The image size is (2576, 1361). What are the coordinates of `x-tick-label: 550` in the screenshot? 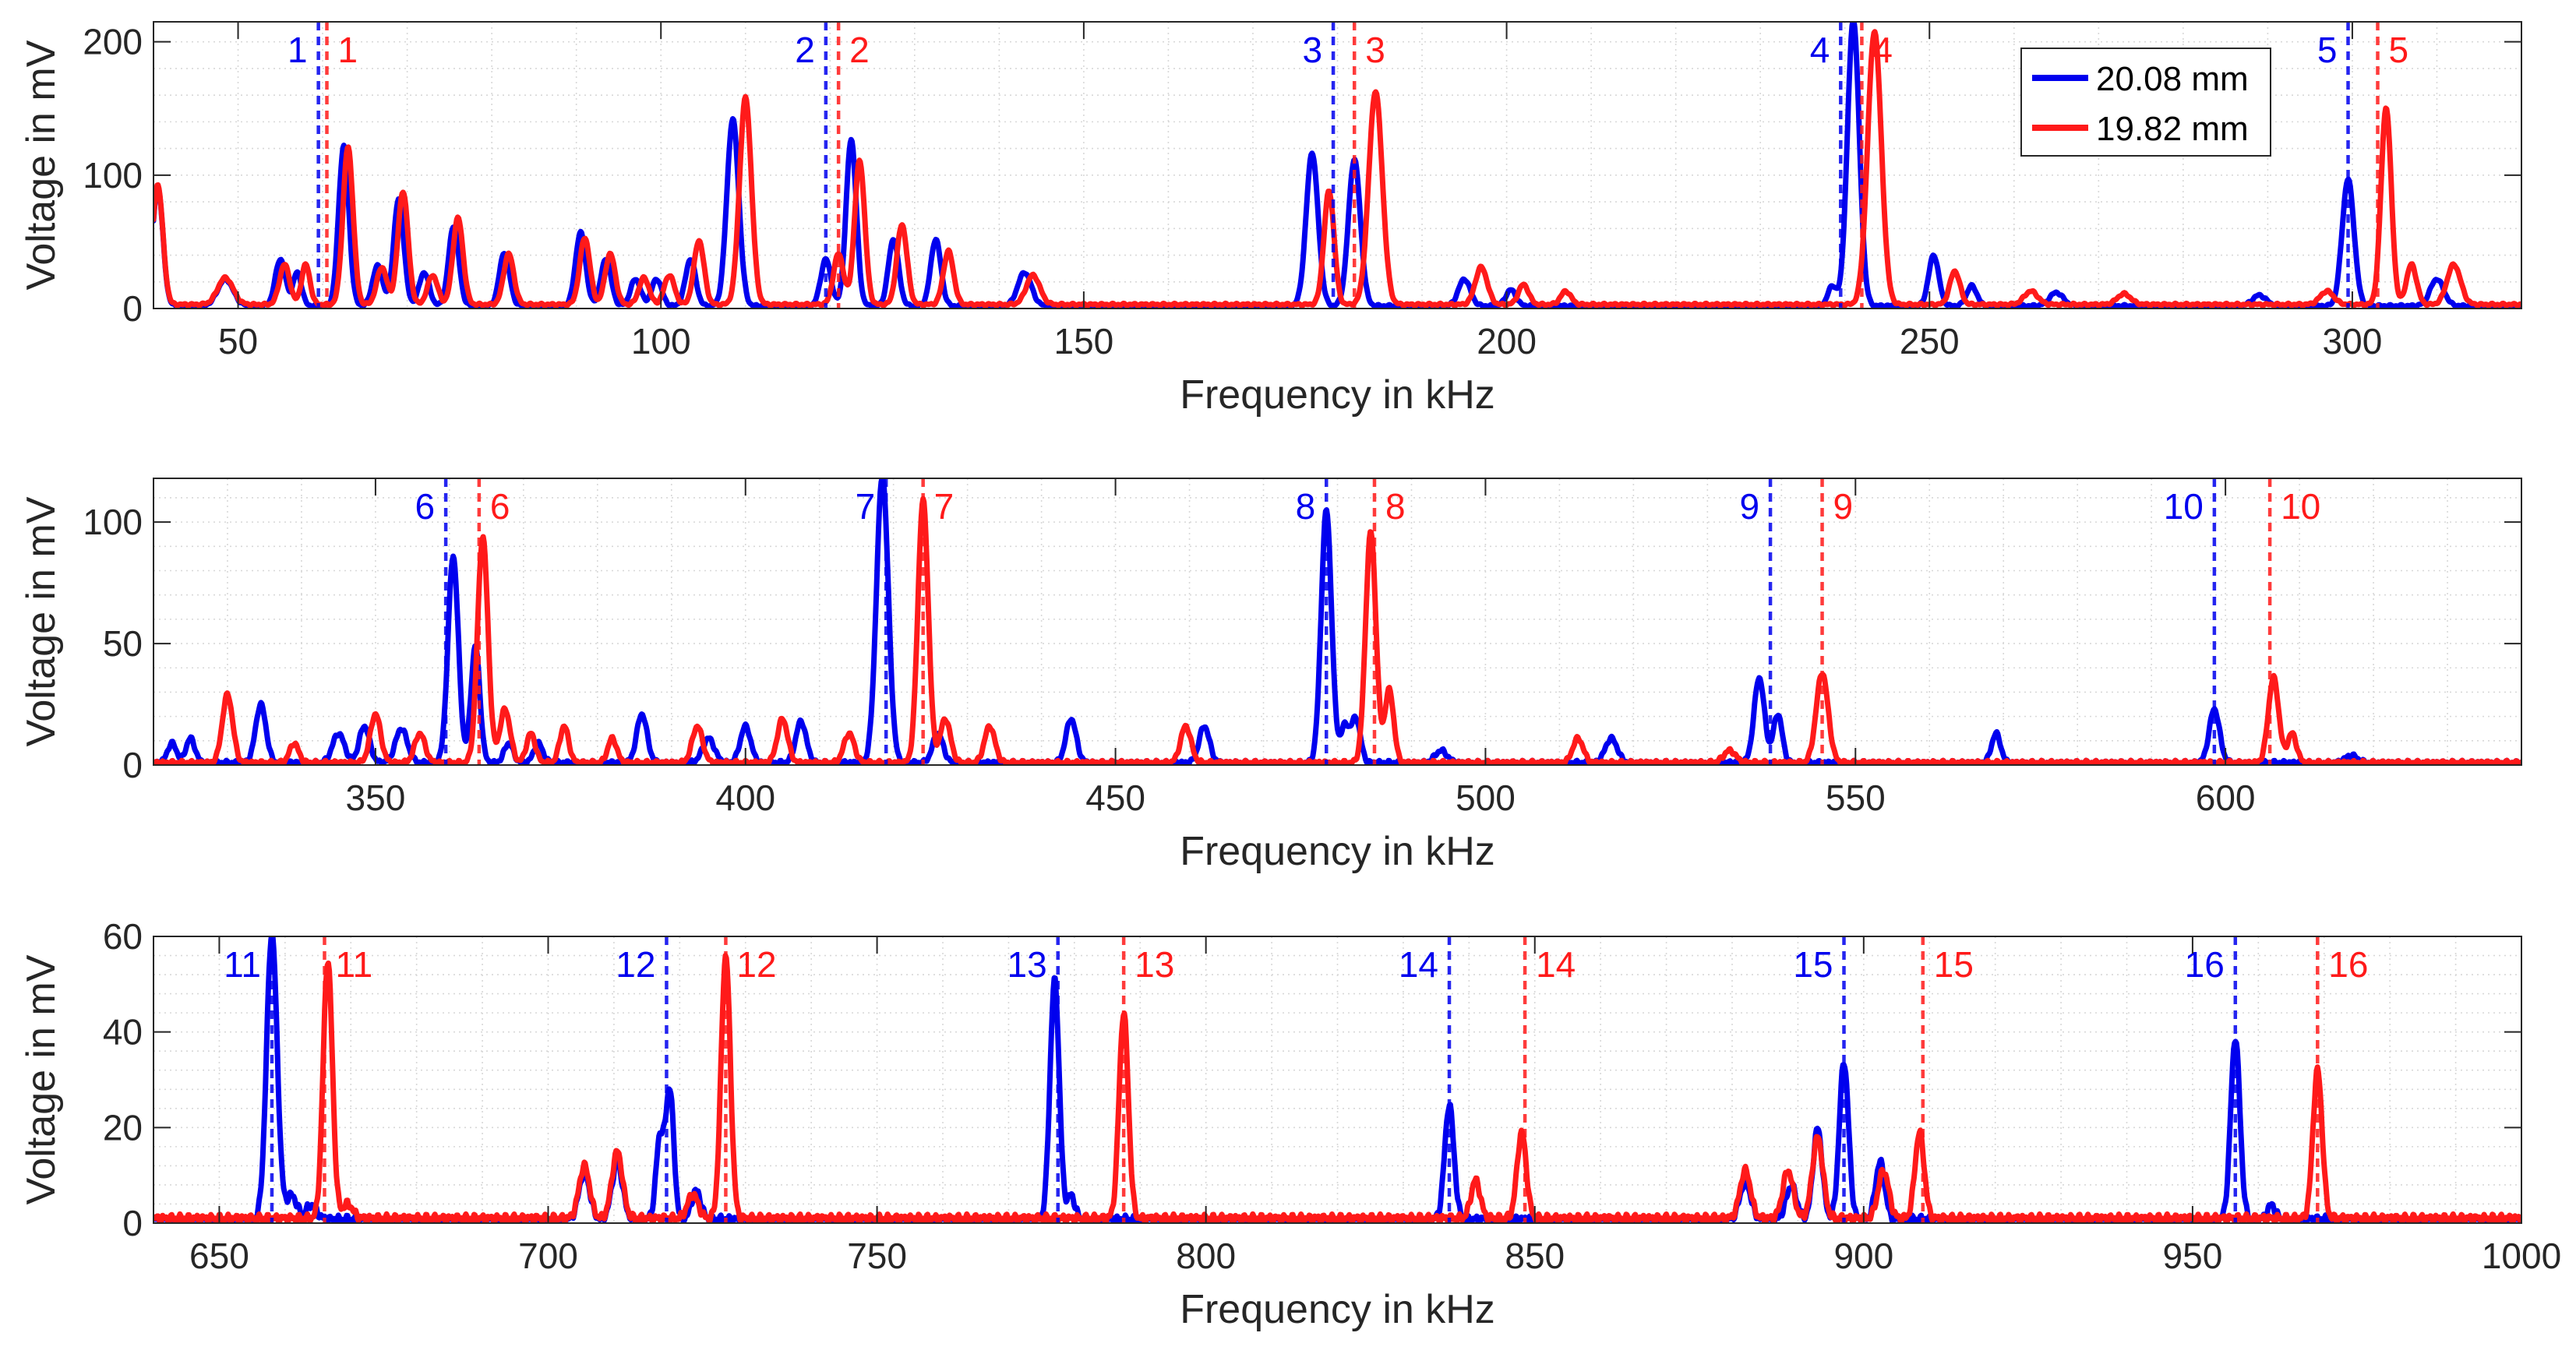 It's located at (1856, 797).